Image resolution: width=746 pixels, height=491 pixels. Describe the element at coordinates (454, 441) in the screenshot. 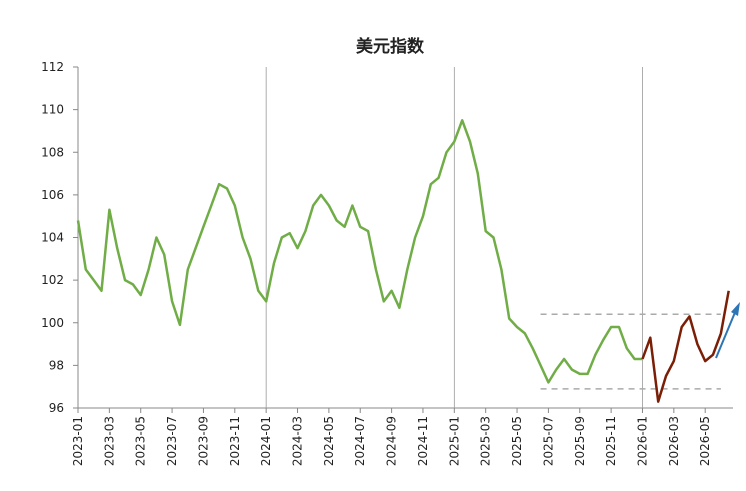

I see `x-tick-label: 2025-01` at that location.